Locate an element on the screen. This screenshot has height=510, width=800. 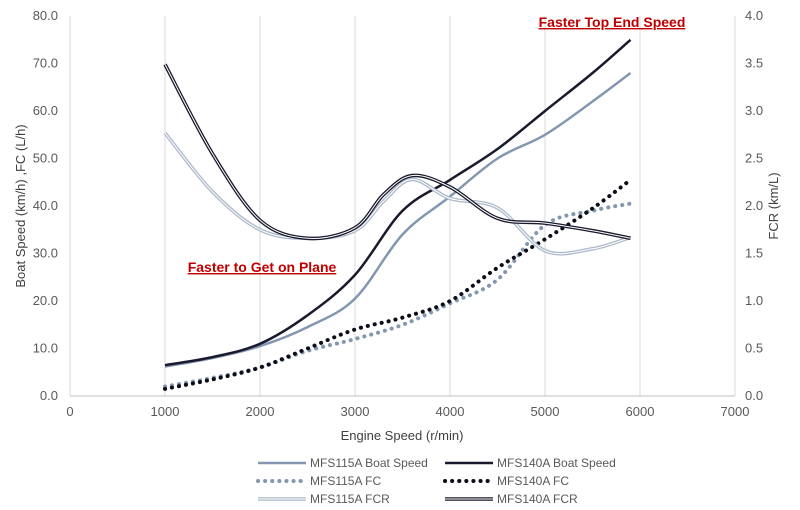
y-tick-label: 30.0 is located at coordinates (45, 253).